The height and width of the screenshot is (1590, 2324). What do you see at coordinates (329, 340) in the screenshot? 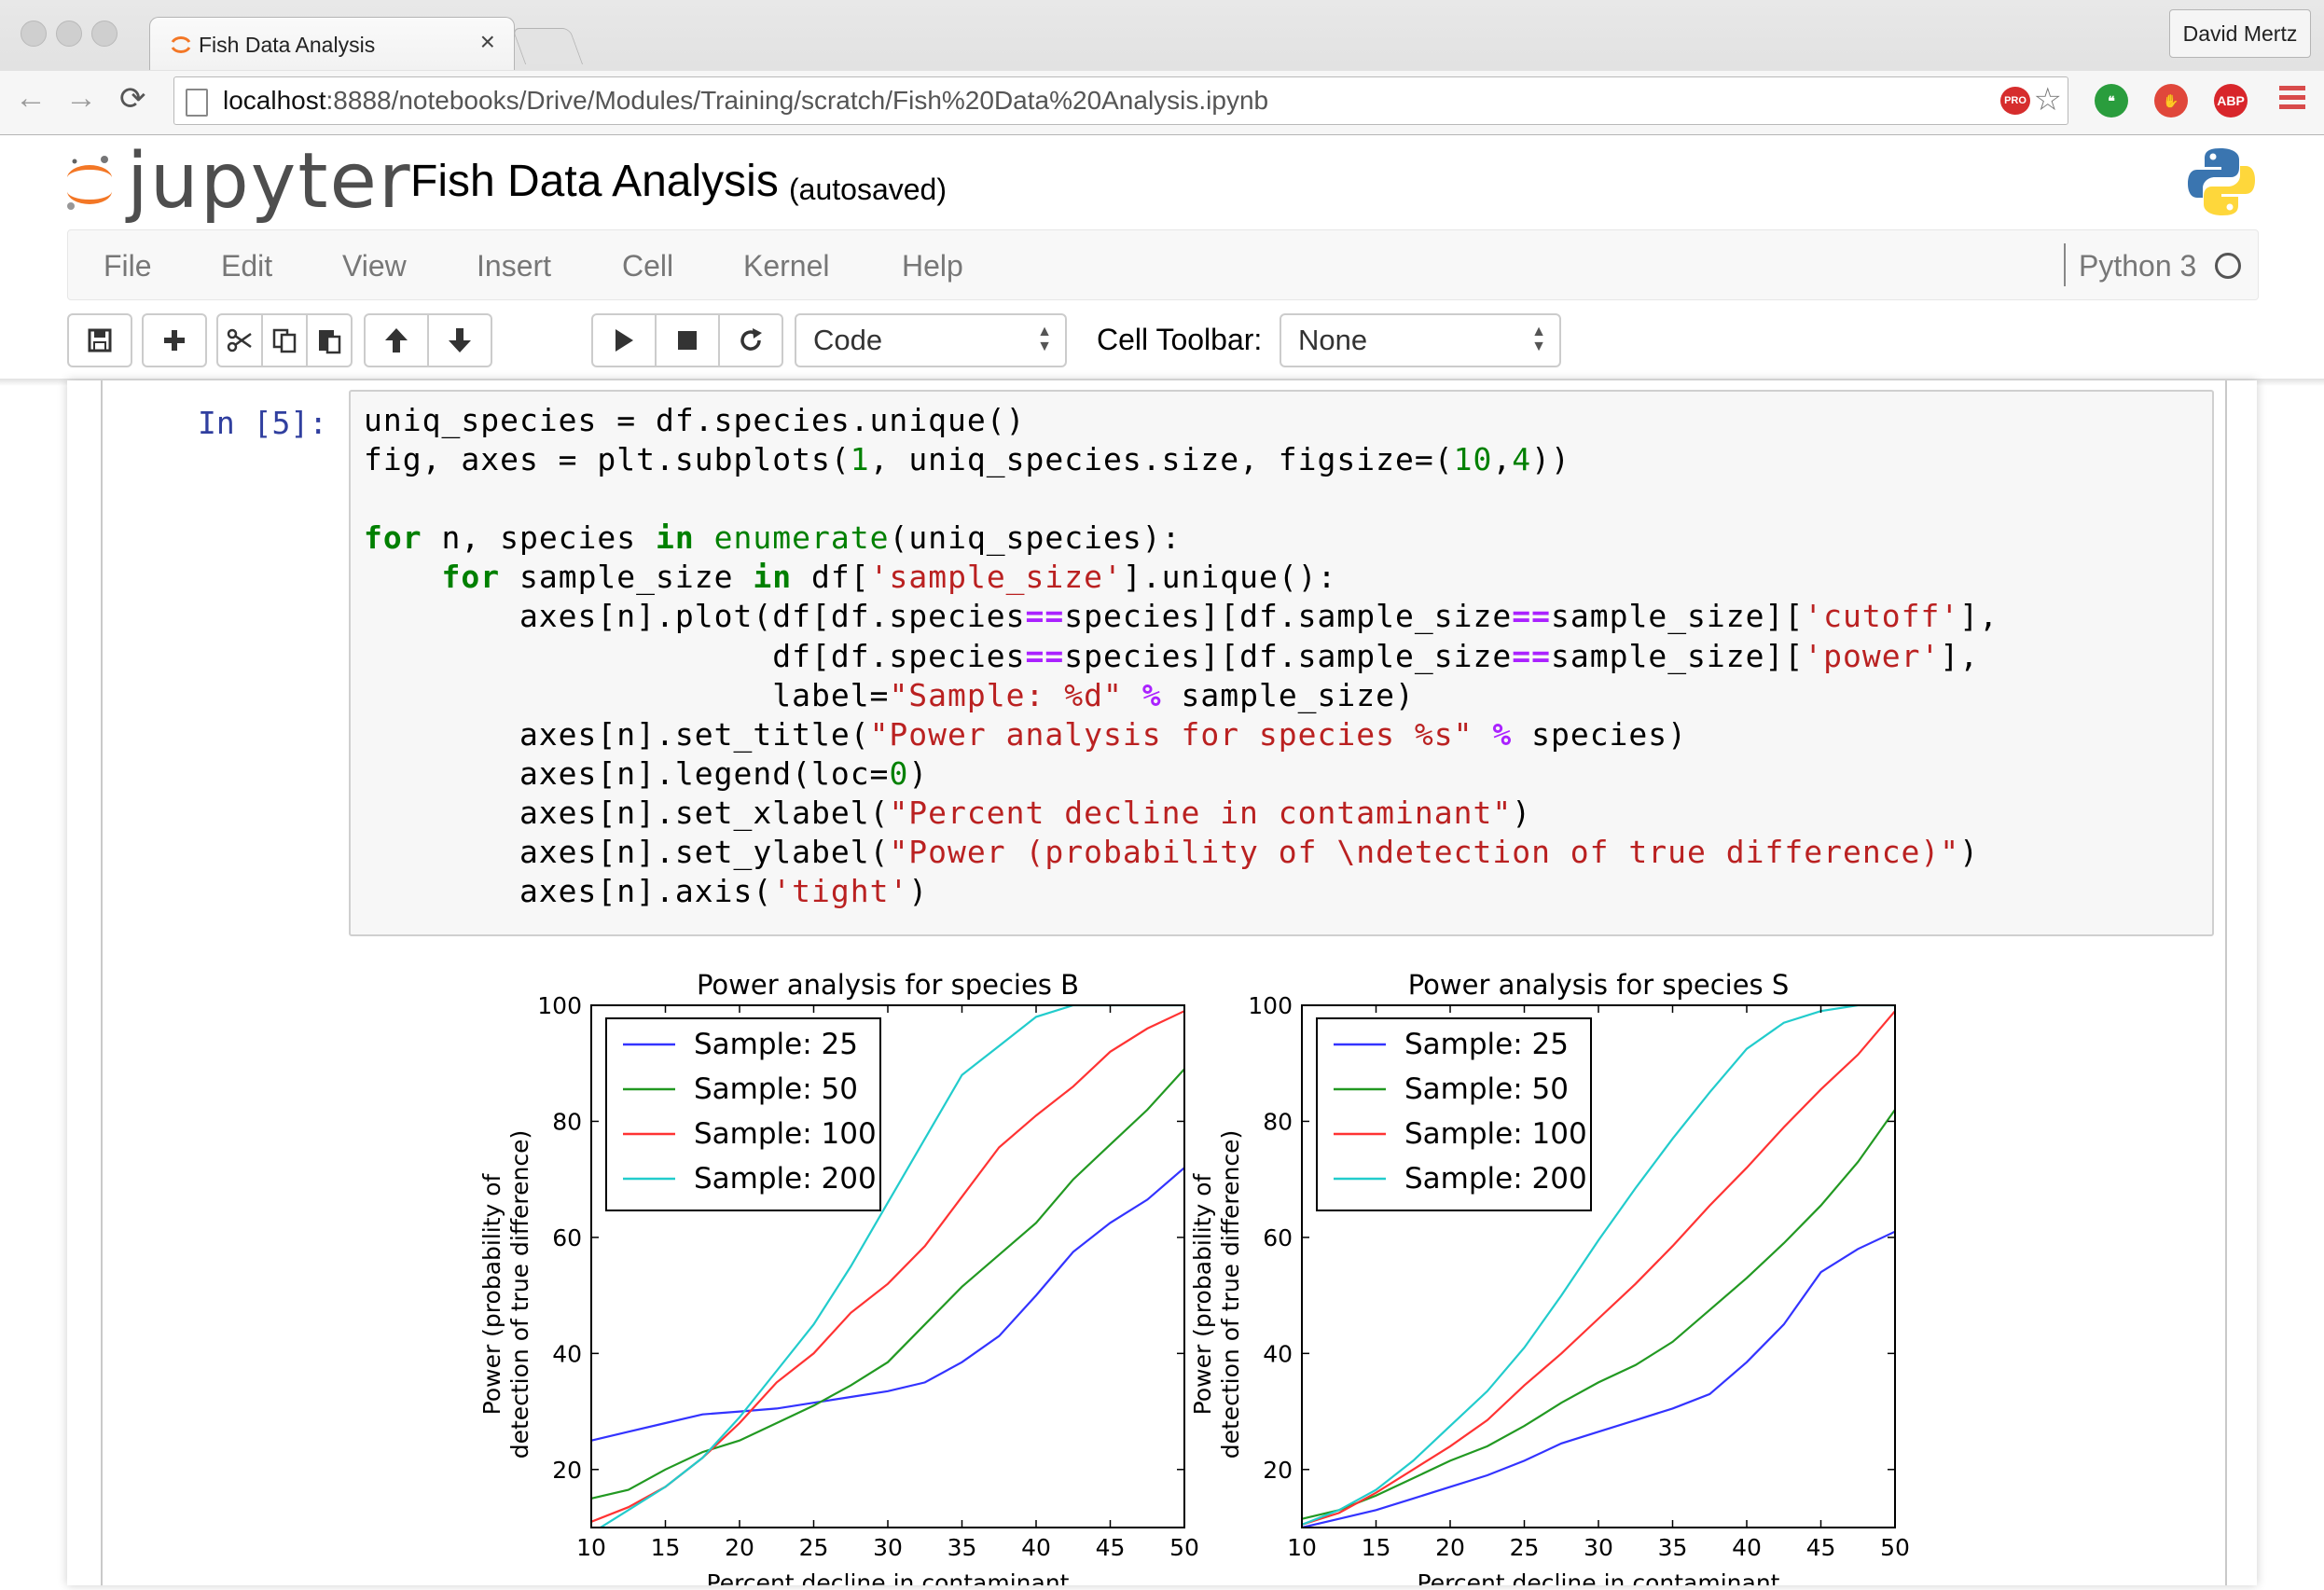
I see `paste-button` at bounding box center [329, 340].